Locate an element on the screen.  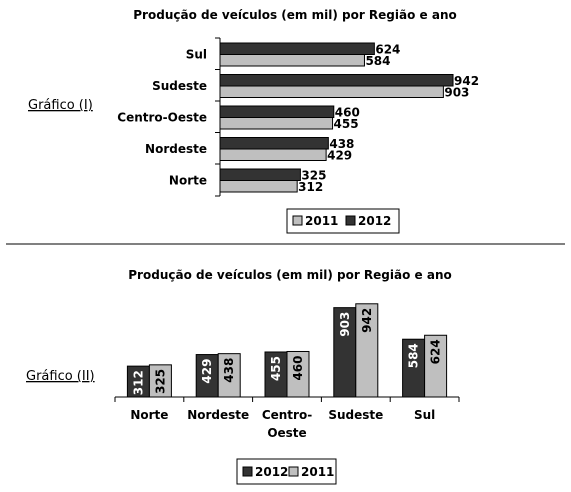
value-label-centro-oeste-2012: 460 is located at coordinates (347, 113).